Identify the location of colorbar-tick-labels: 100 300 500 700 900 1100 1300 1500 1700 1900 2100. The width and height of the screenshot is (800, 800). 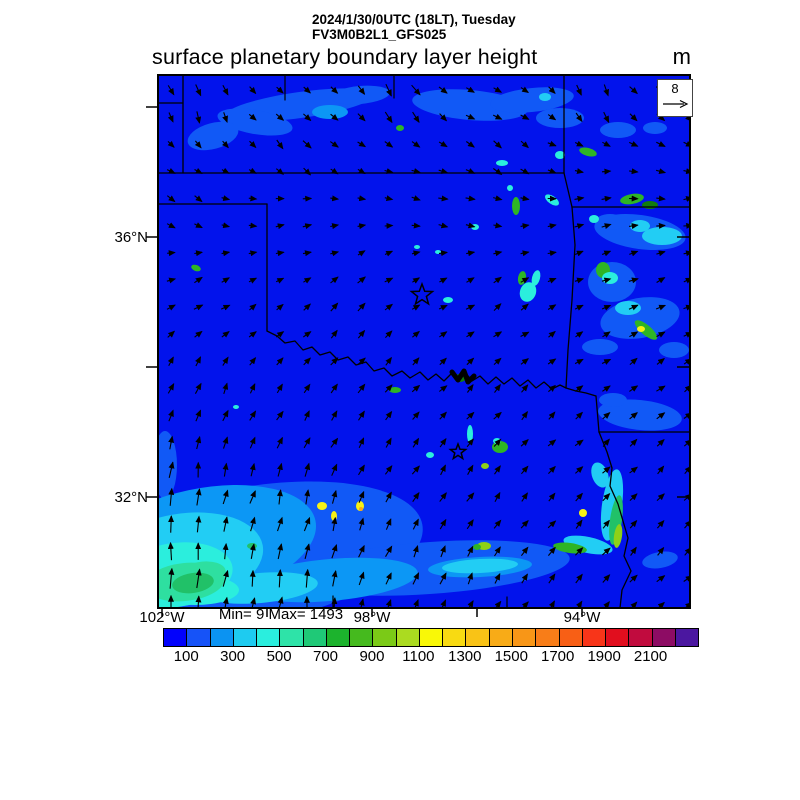
(430, 657).